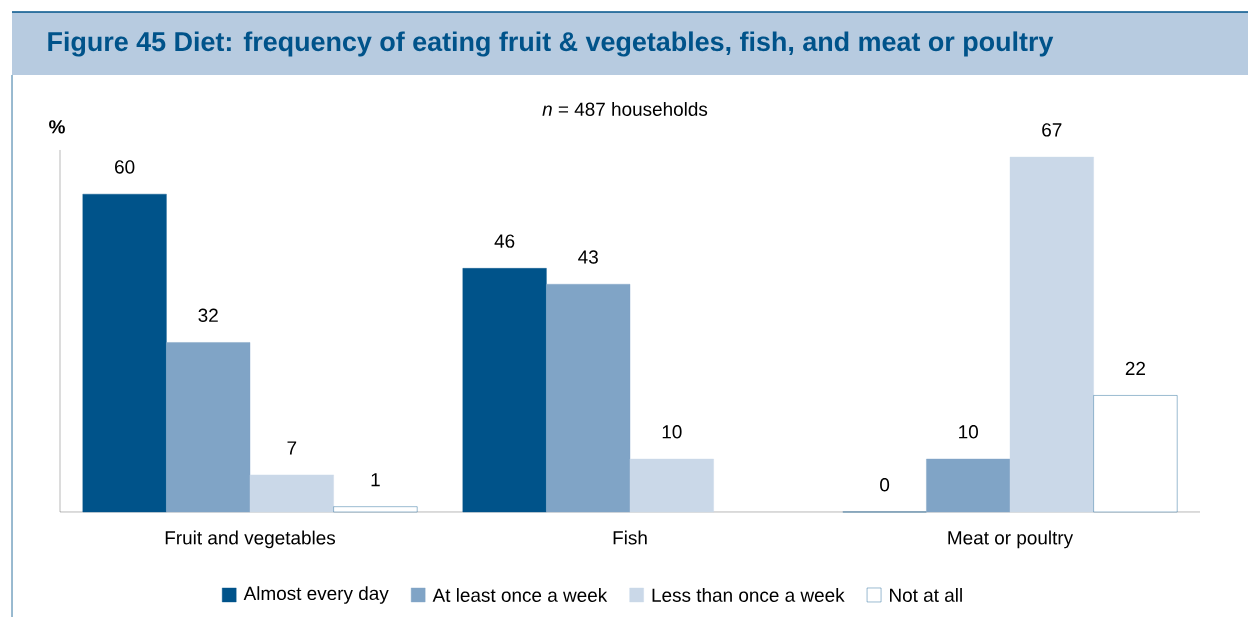 The height and width of the screenshot is (617, 1248). I want to click on data-label: 22, so click(1135, 368).